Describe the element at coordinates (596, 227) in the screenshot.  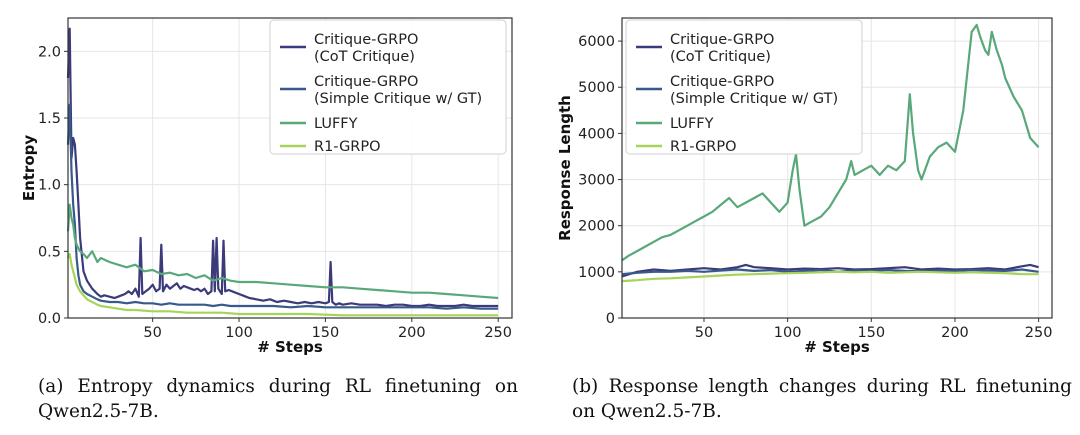
I see `y-tick-label: 2000` at that location.